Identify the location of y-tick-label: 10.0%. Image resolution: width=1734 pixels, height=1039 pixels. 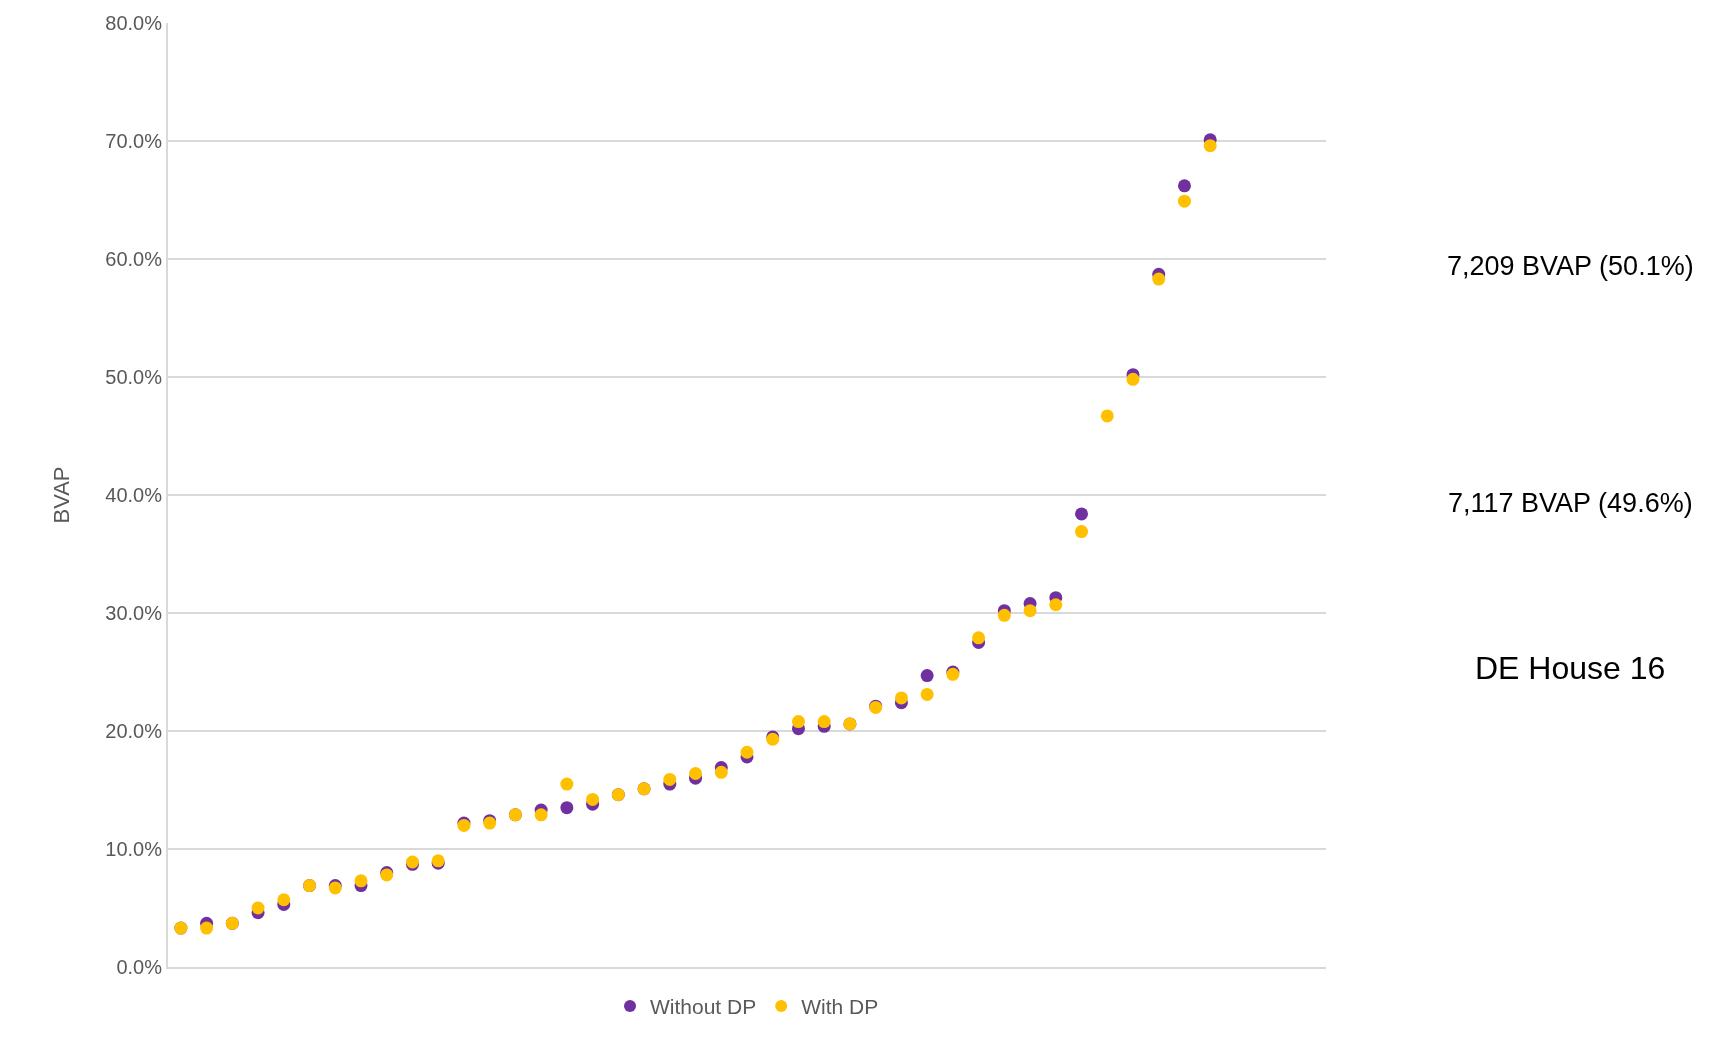
(134, 849).